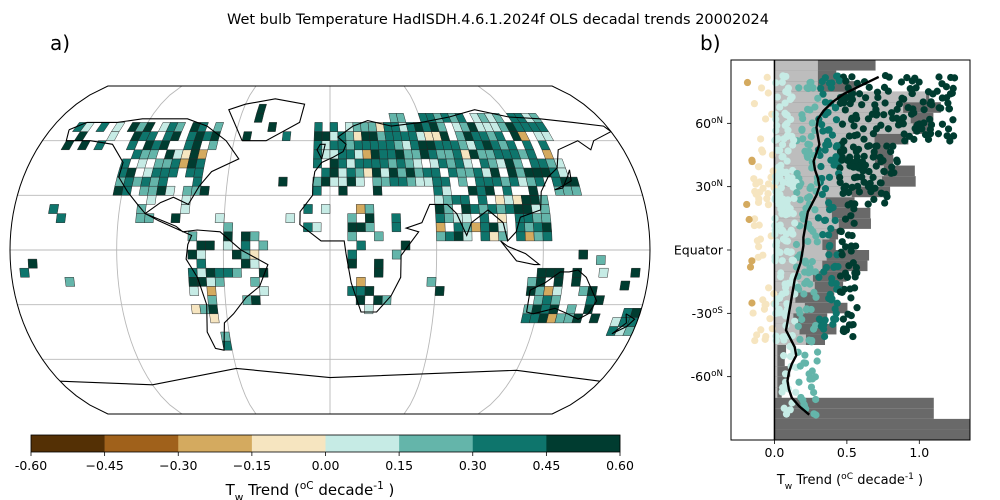 The height and width of the screenshot is (500, 1000). What do you see at coordinates (326, 465) in the screenshot?
I see `colorbar-tick-label: 0.00` at bounding box center [326, 465].